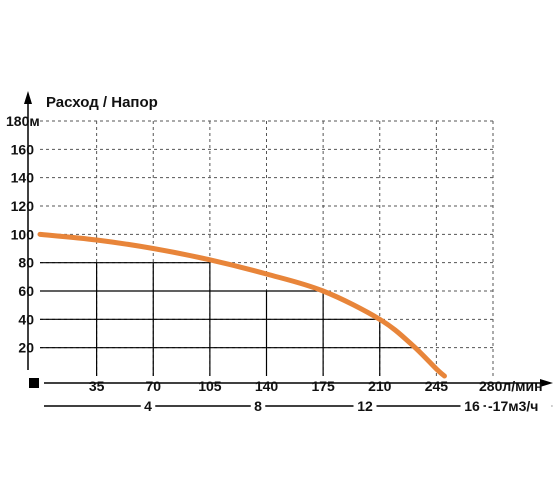 This screenshot has width=560, height=504. What do you see at coordinates (23, 121) in the screenshot?
I see `y-tick-label: 180м` at bounding box center [23, 121].